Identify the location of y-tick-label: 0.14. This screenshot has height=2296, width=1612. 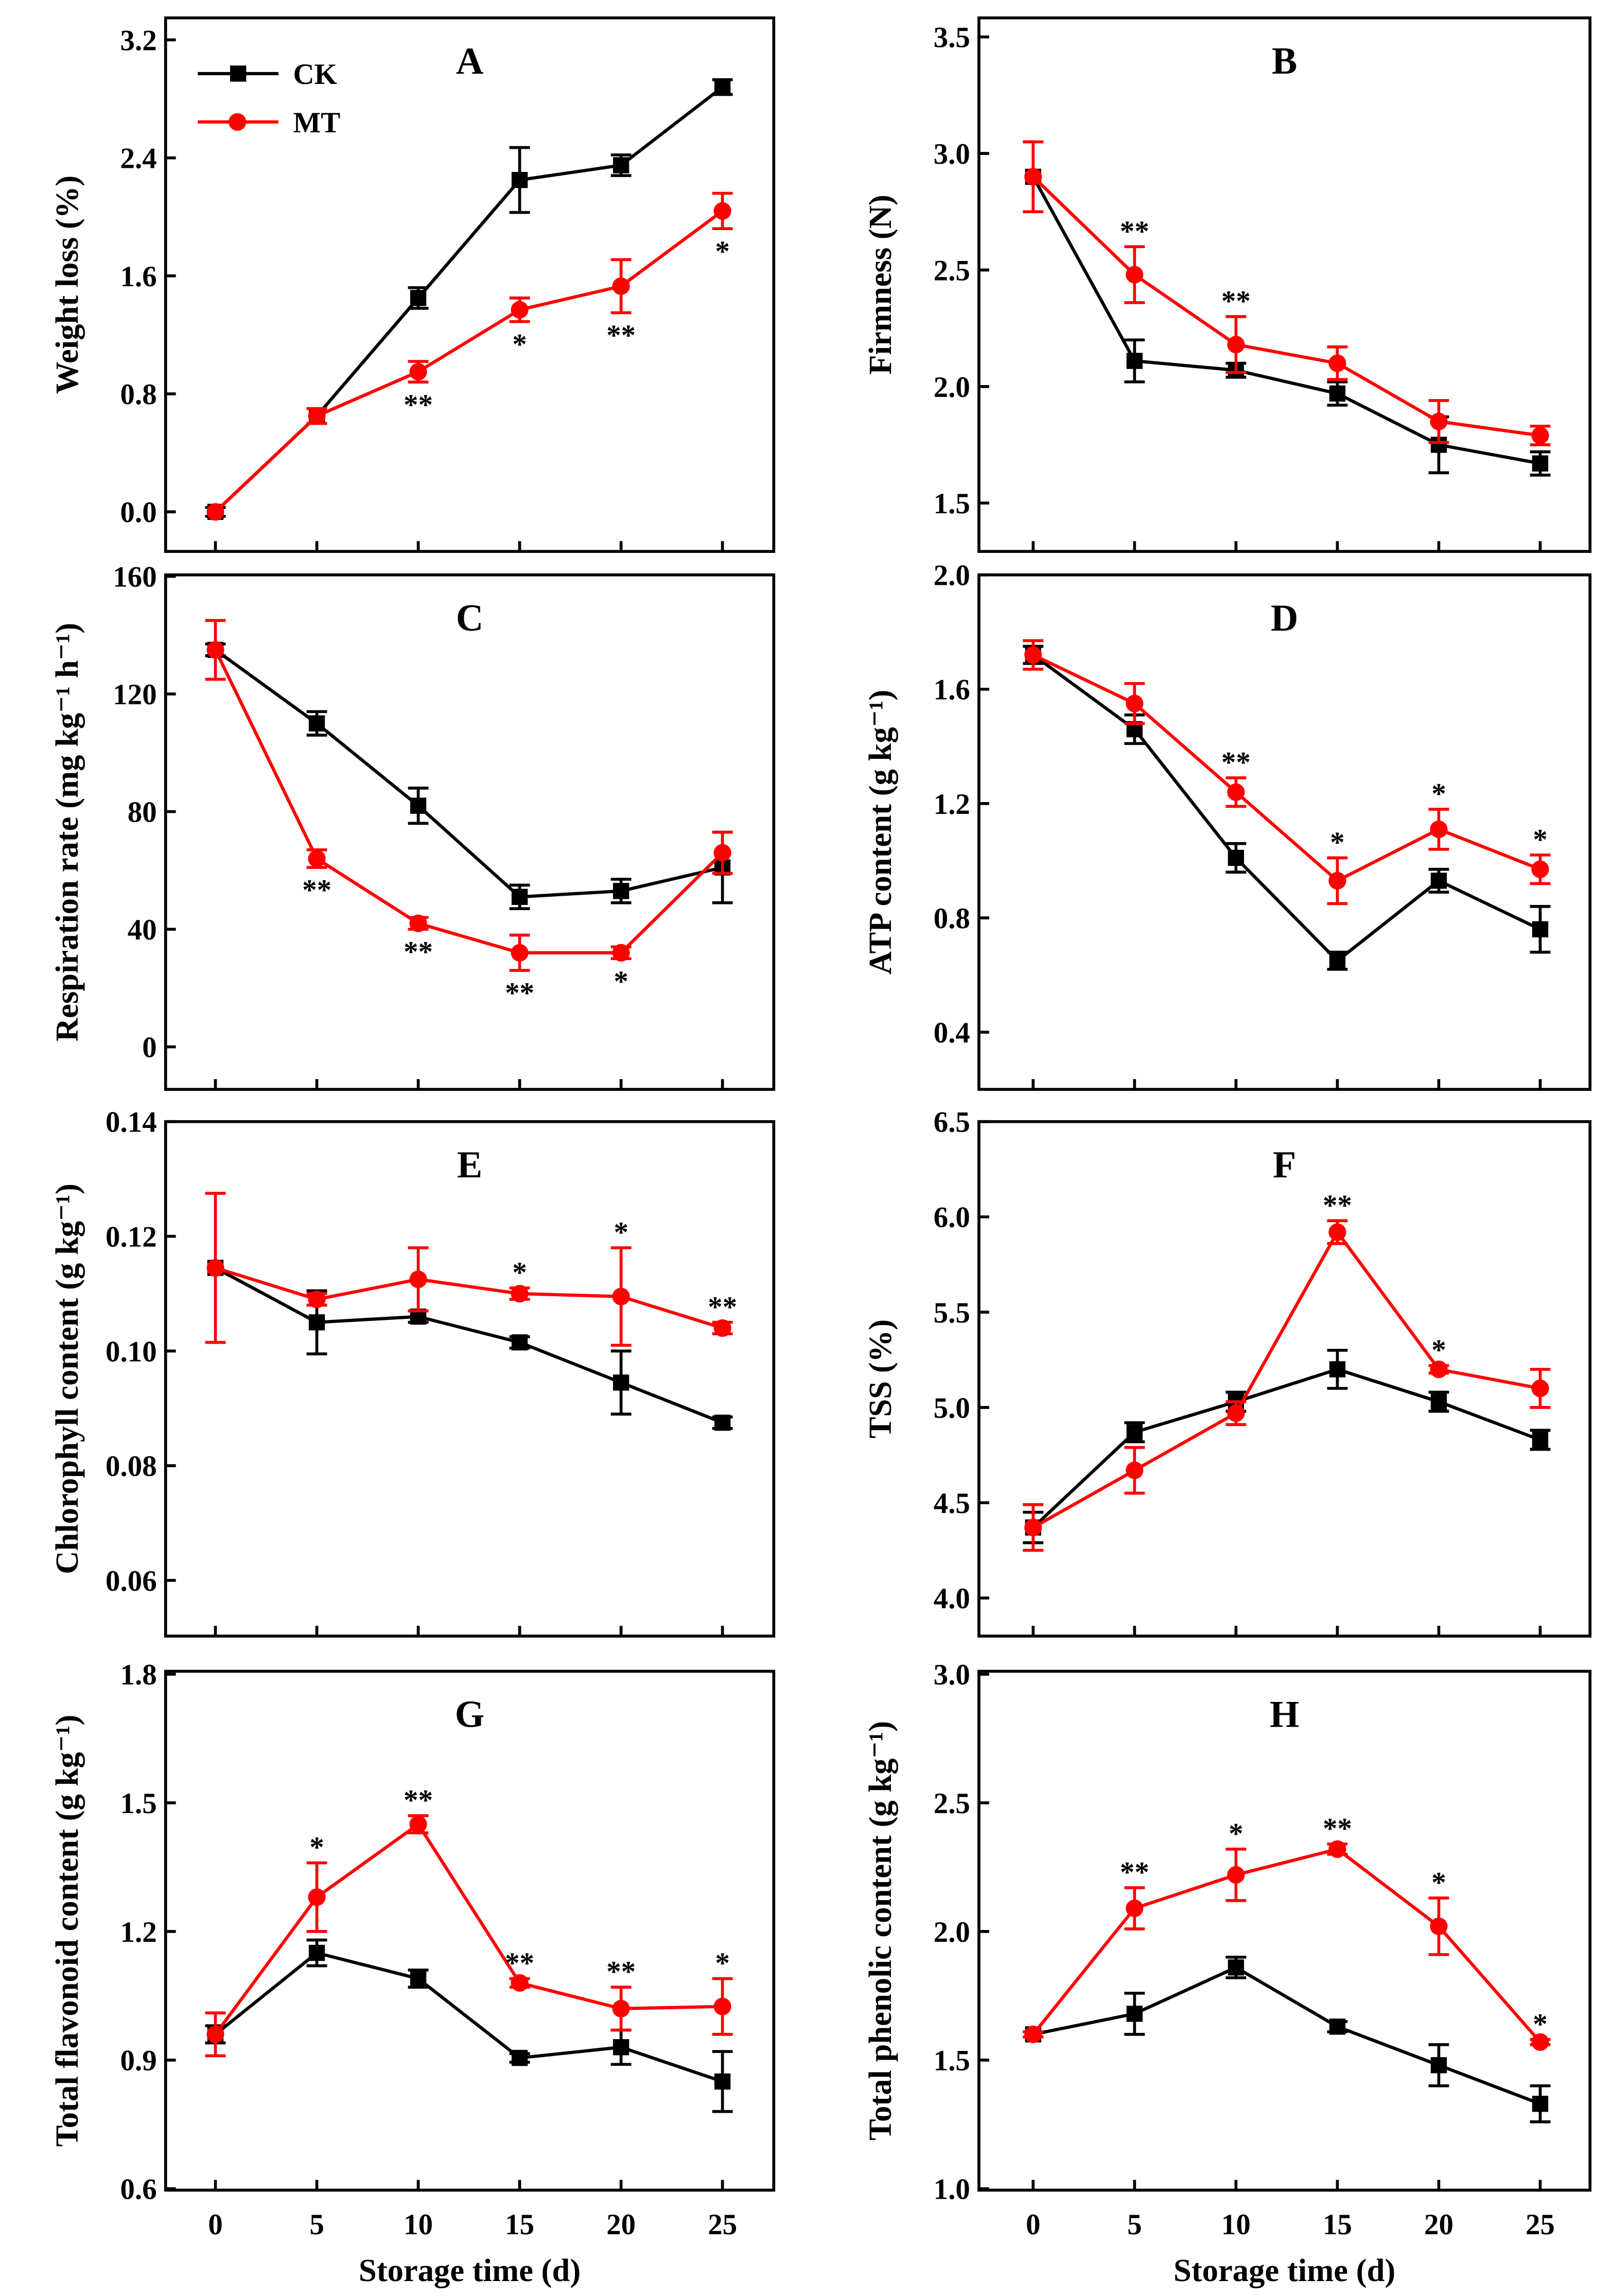
(131, 1122).